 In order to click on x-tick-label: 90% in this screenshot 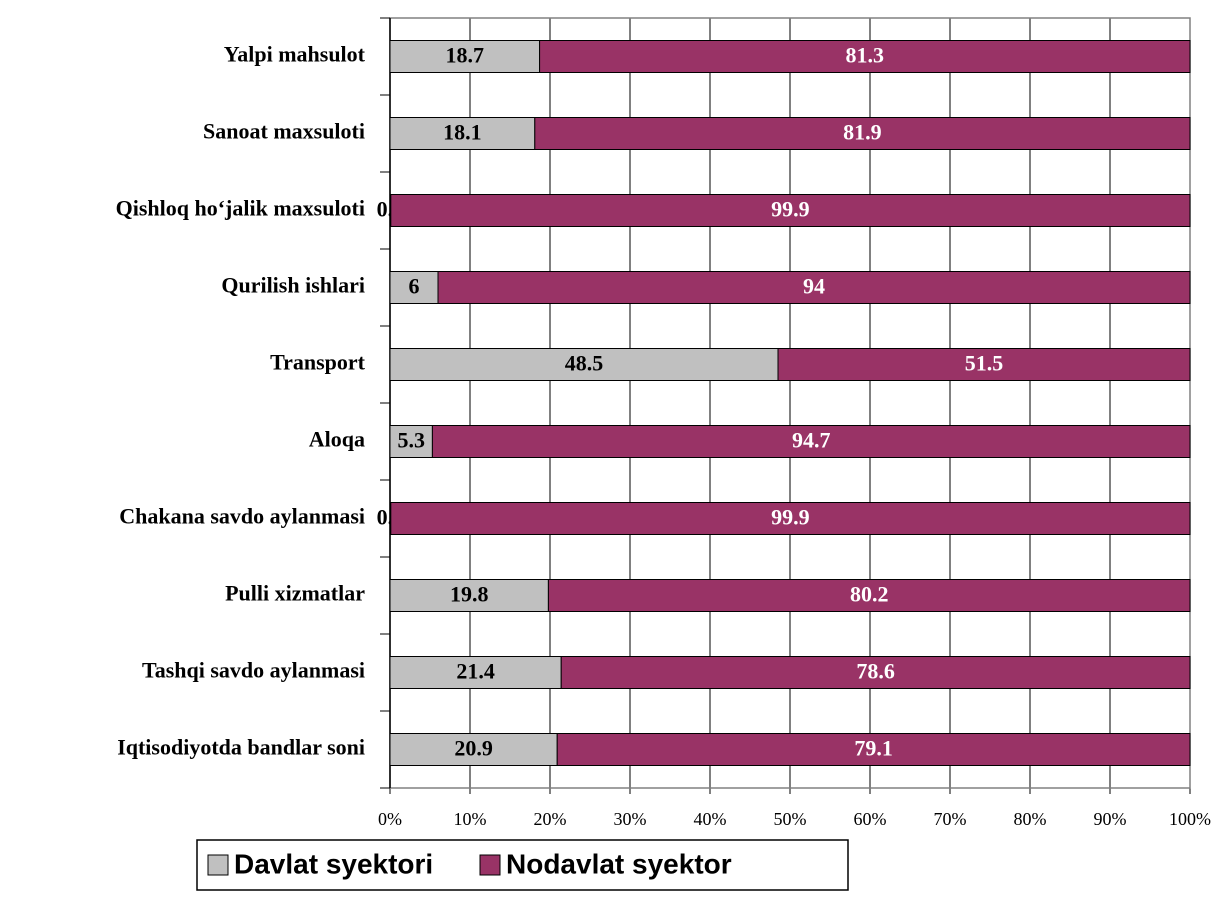, I will do `click(1110, 819)`.